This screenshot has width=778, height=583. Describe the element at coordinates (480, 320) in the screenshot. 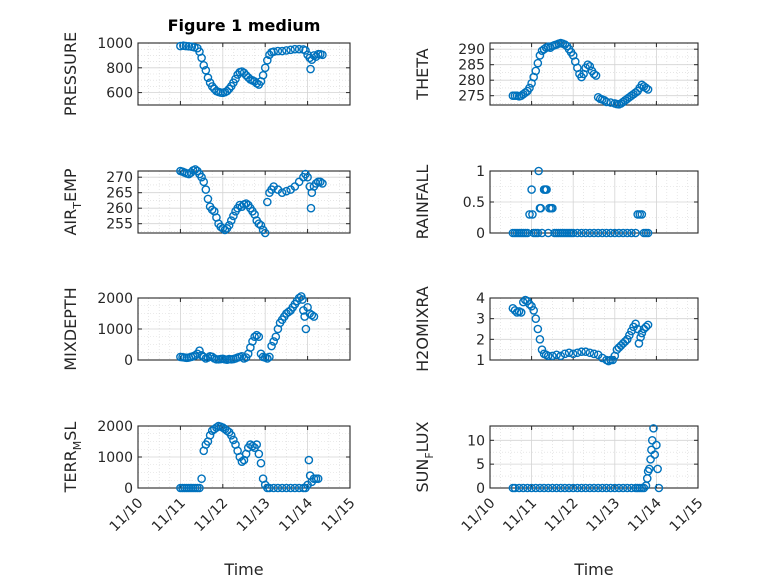

I see `y-tick-label: 3` at that location.